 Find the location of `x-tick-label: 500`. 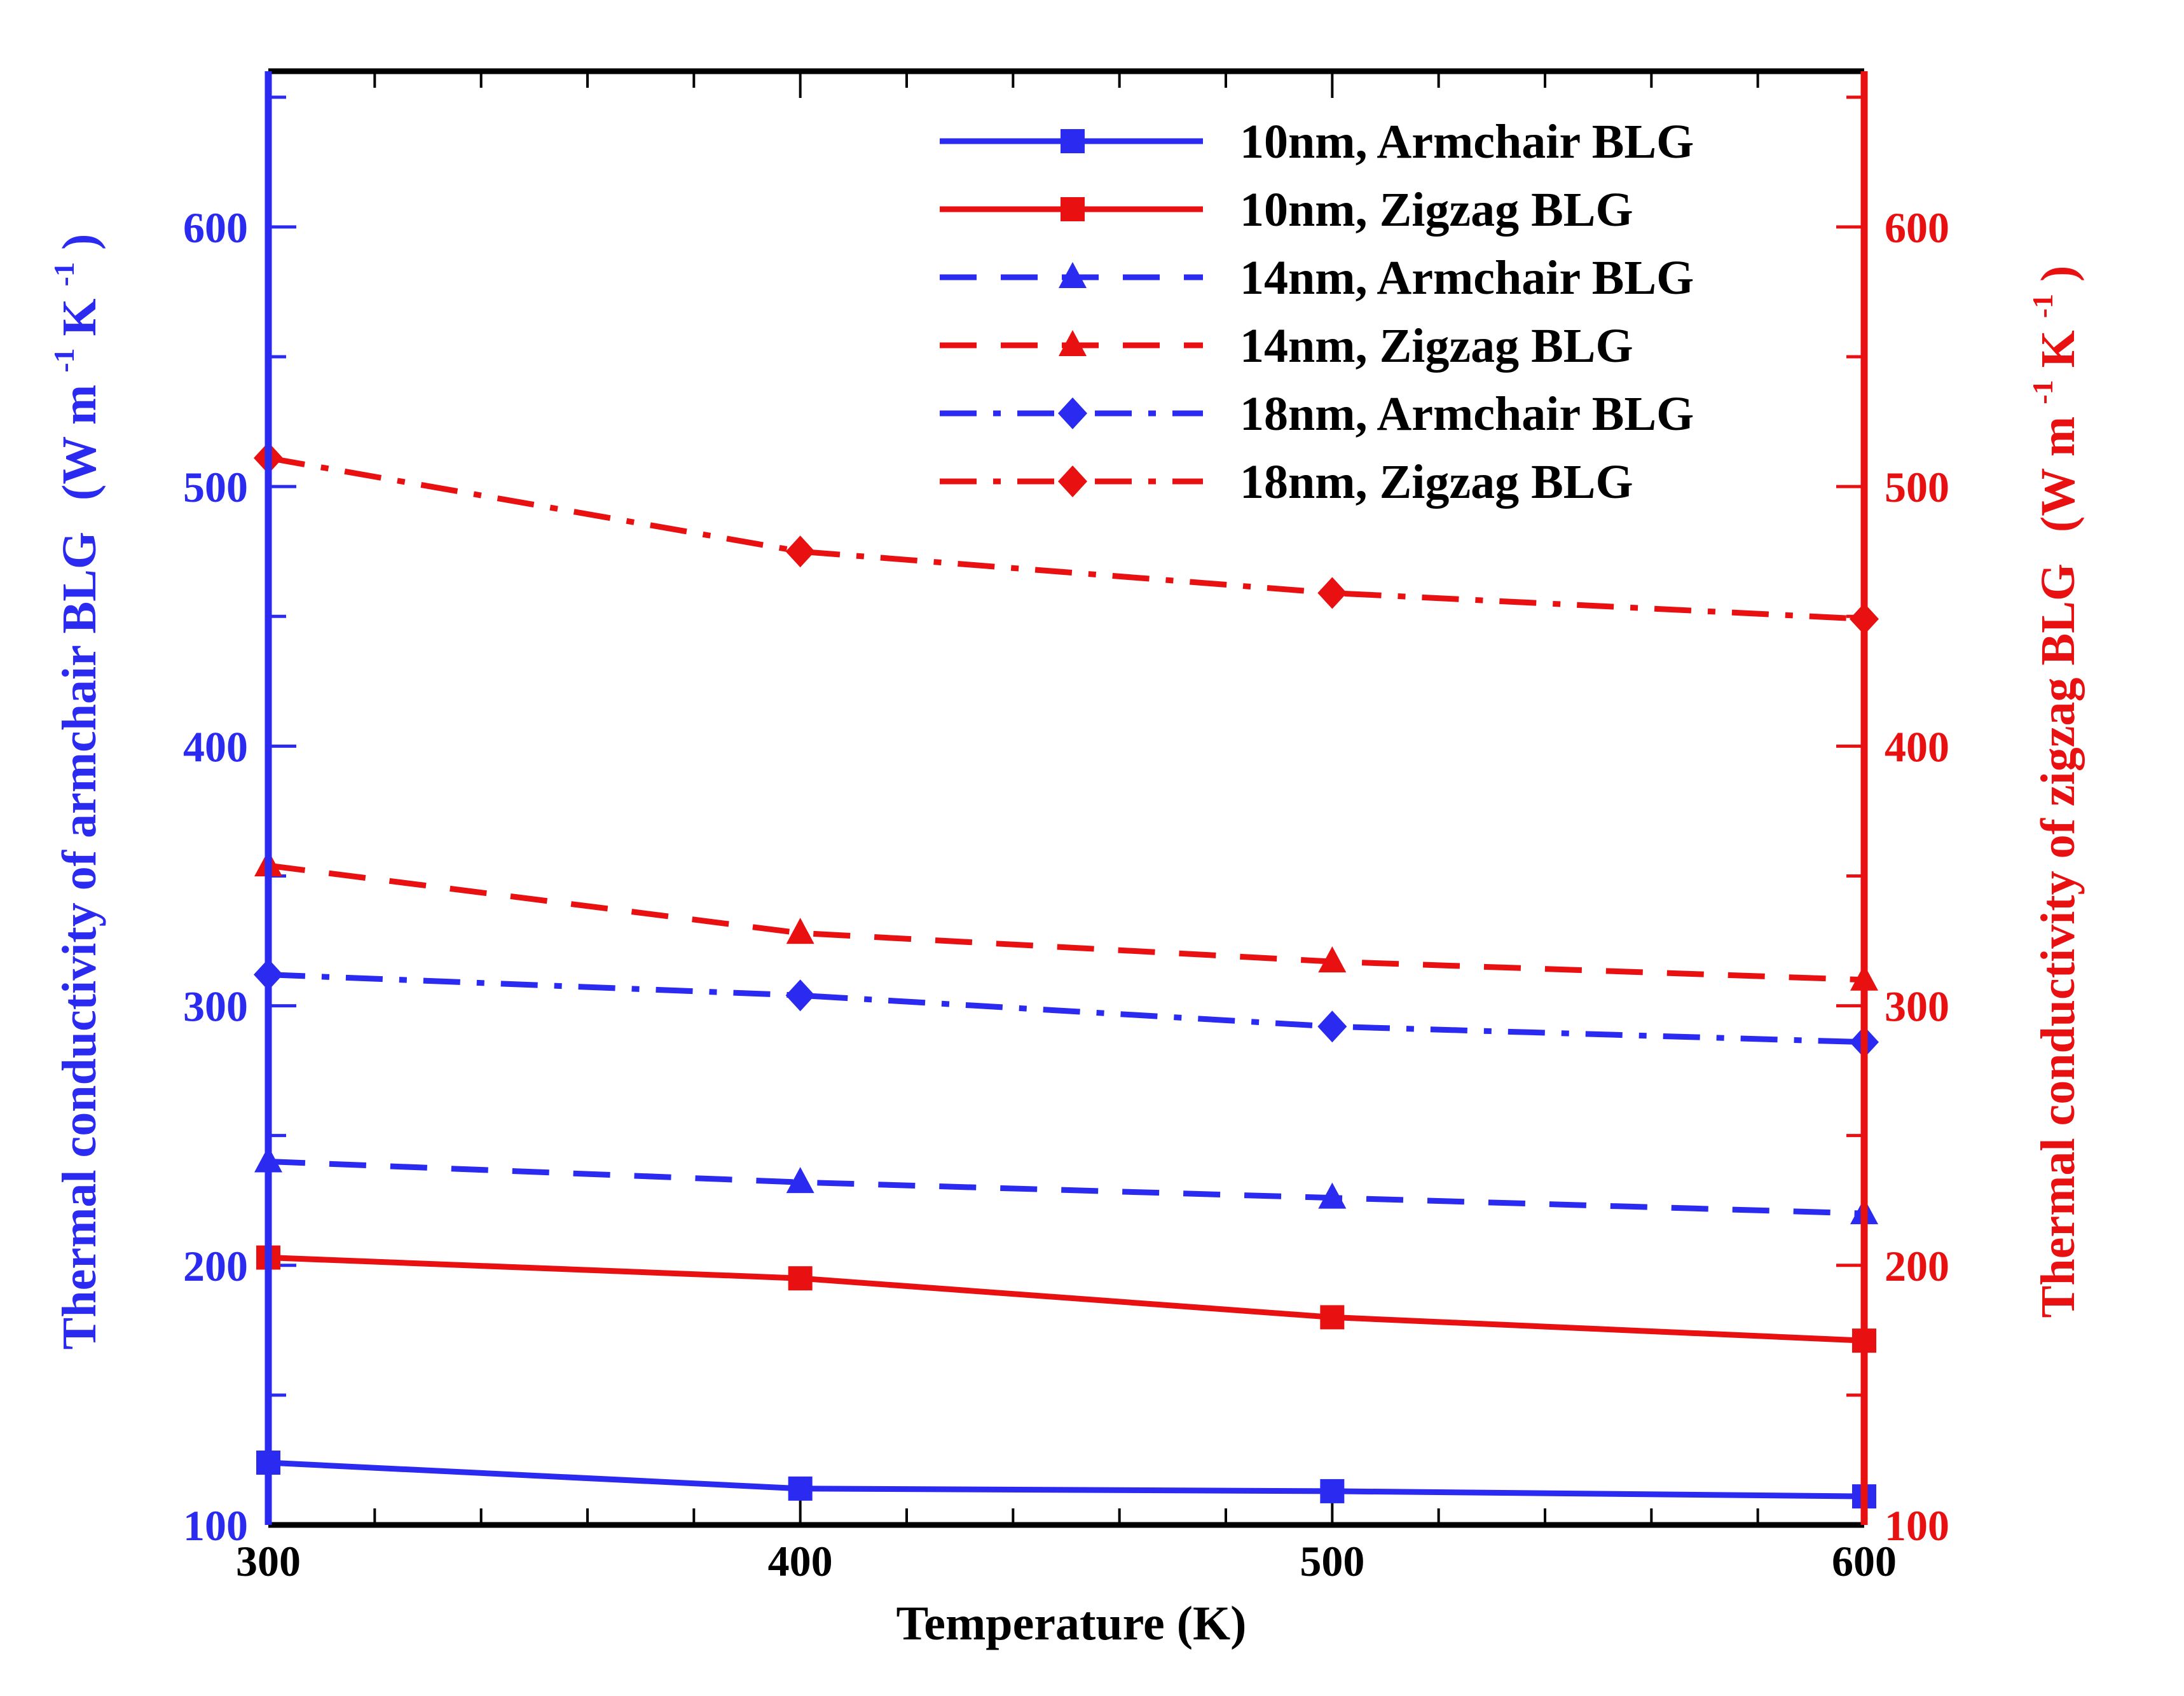

x-tick-label: 500 is located at coordinates (1332, 1561).